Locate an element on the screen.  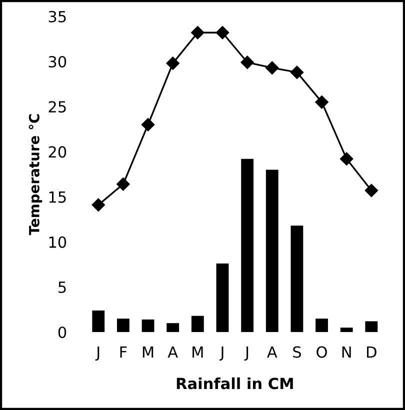
y-tick-label: 0 is located at coordinates (62, 332).